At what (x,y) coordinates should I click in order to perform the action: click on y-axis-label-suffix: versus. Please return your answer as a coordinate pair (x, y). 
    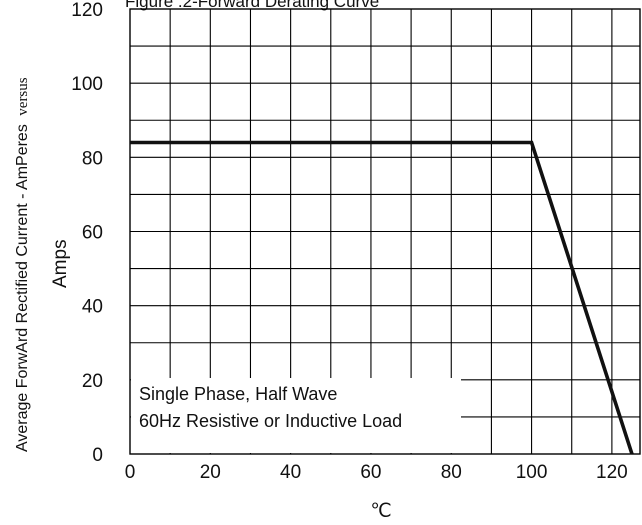
    Looking at the image, I should click on (23, 96).